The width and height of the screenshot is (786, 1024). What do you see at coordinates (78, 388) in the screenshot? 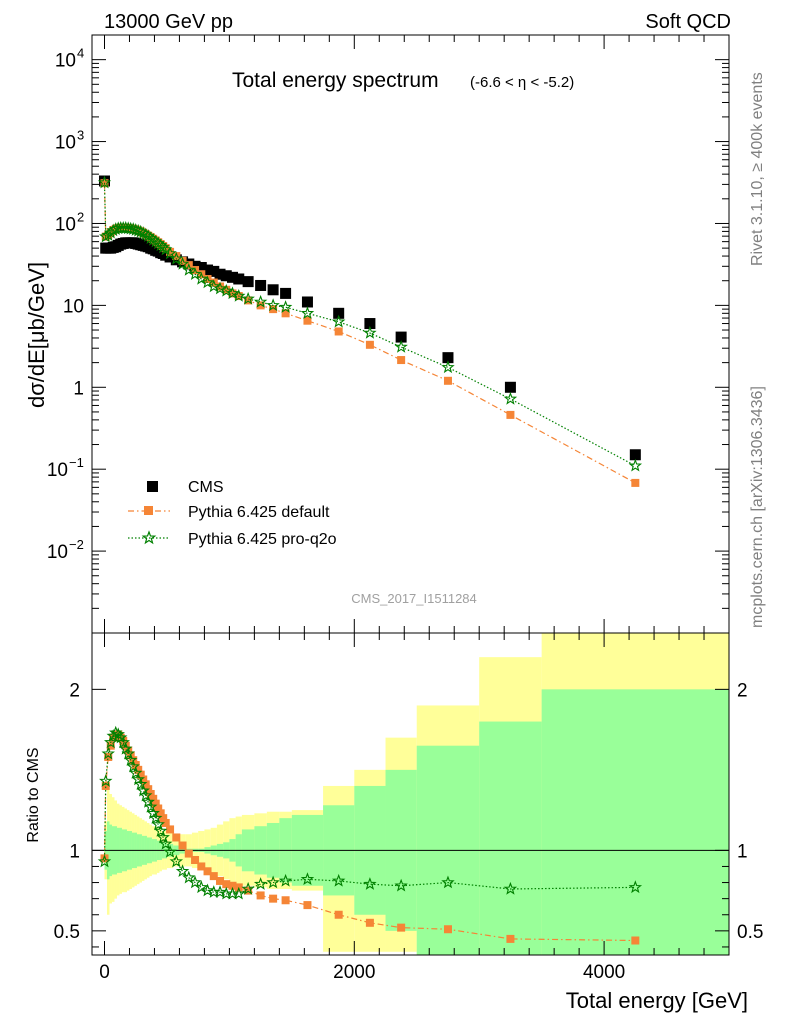
I see `y-tick-label: 1` at bounding box center [78, 388].